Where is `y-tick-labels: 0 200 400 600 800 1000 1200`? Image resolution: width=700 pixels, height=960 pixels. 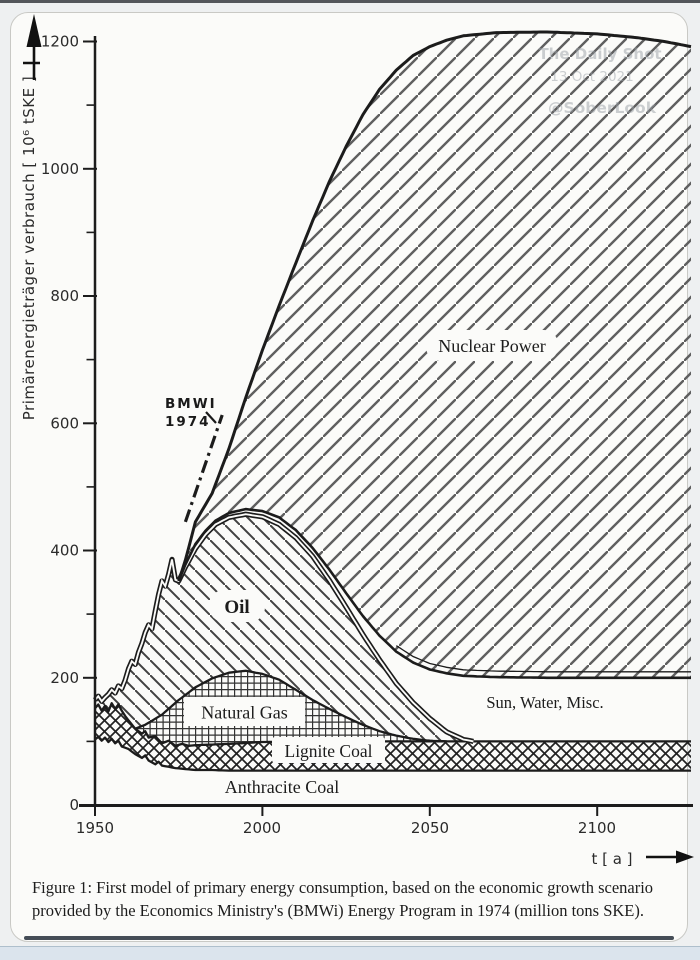
y-tick-labels: 0 200 400 600 800 1000 1200 is located at coordinates (60, 424).